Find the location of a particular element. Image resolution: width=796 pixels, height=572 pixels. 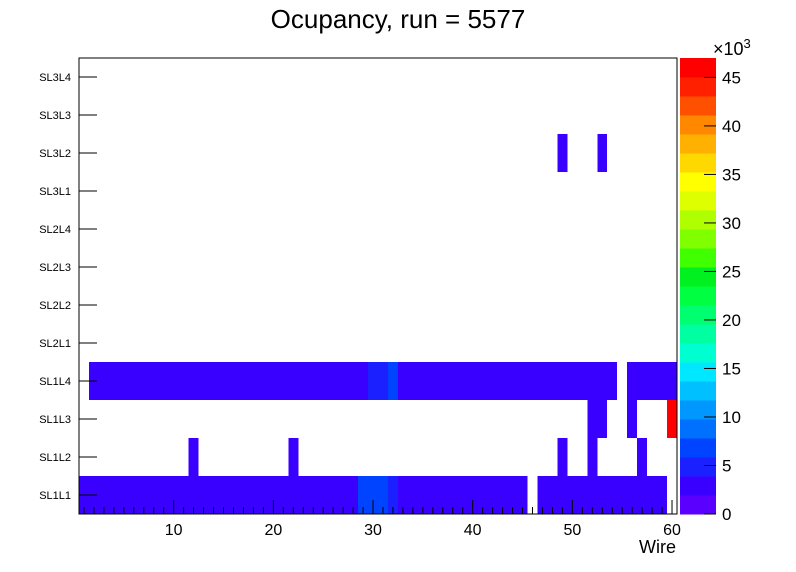

y-tick-label: SL2L3 is located at coordinates (55, 268).